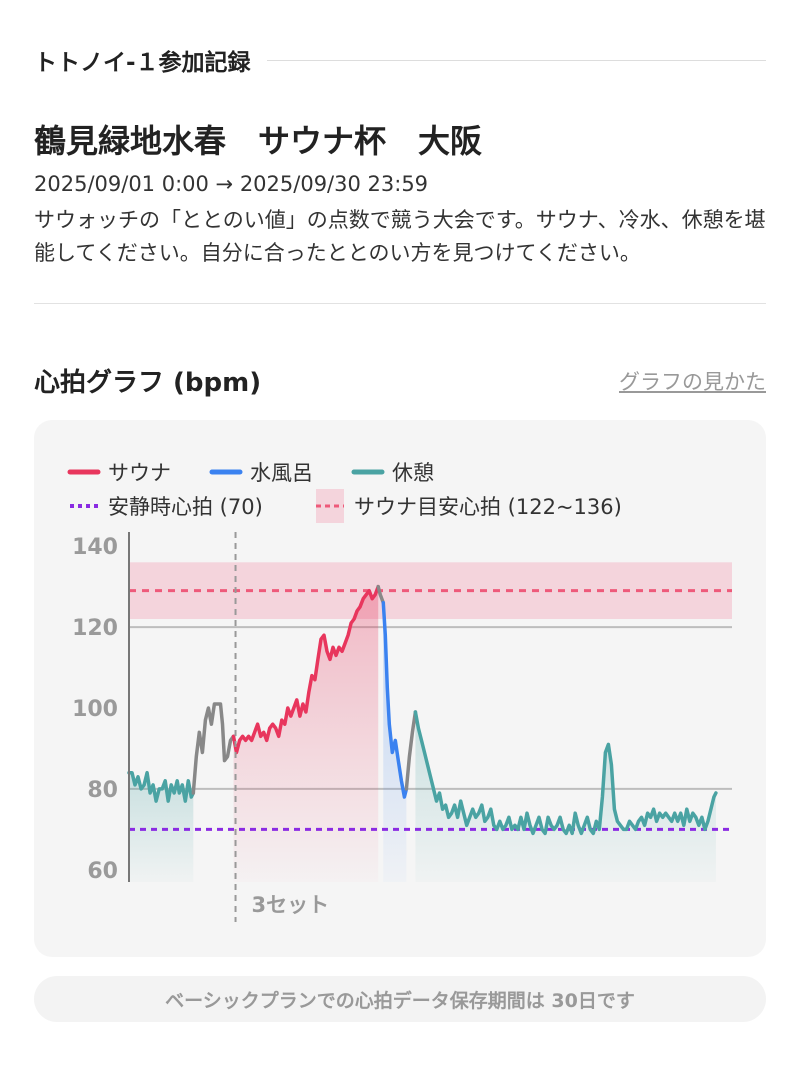 The height and width of the screenshot is (1074, 800). Describe the element at coordinates (281, 473) in the screenshot. I see `legend-label: 水風呂` at that location.